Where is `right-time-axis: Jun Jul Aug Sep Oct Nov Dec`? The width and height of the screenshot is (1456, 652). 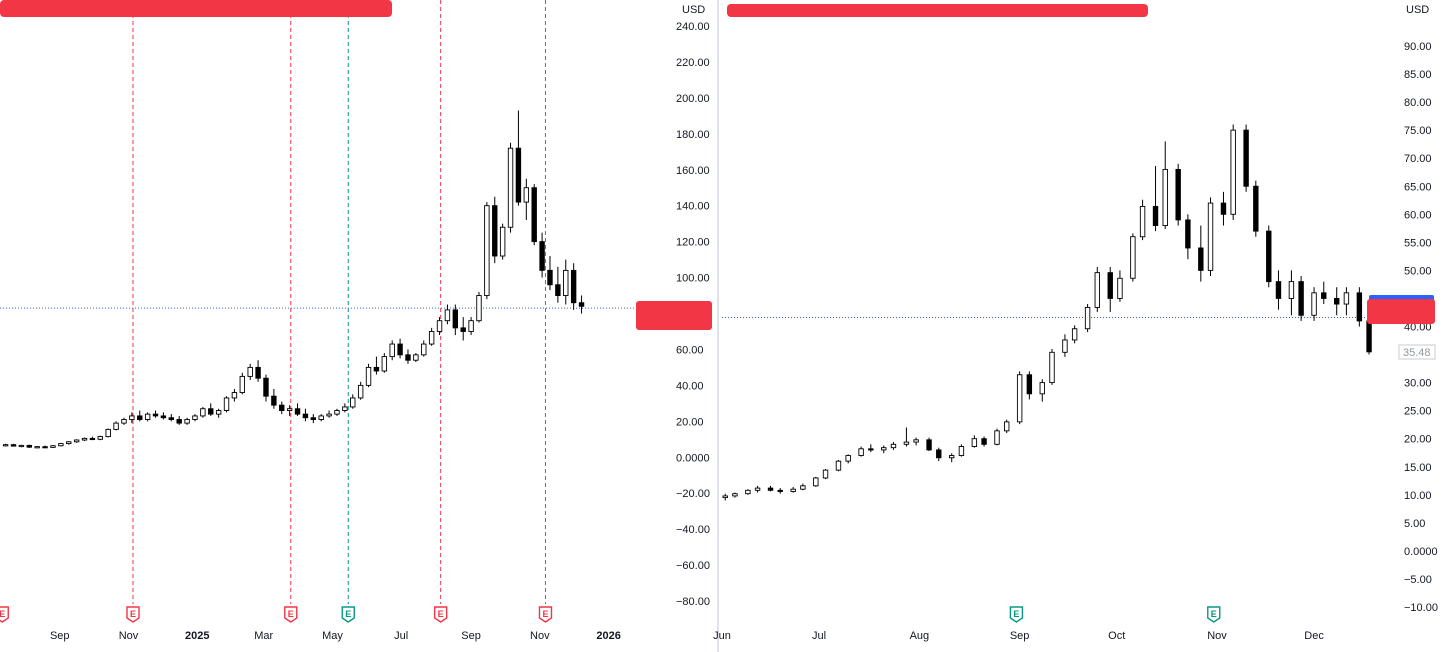 right-time-axis: Jun Jul Aug Sep Oct Nov Dec is located at coordinates (1018, 636).